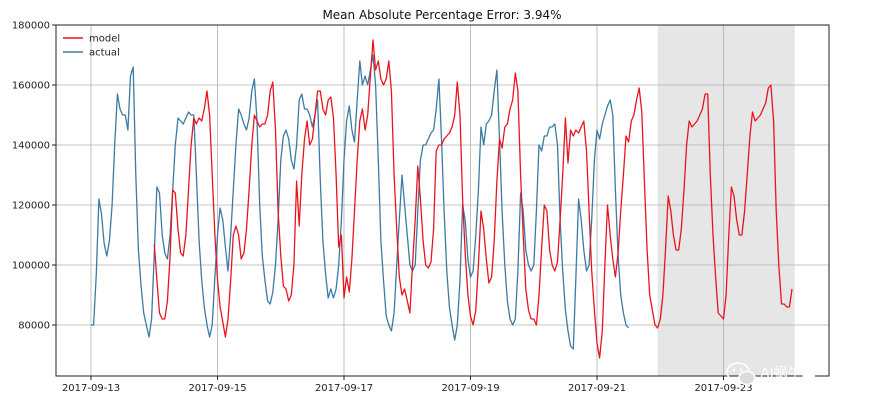 This screenshot has width=879, height=410. I want to click on wechat-icon, so click(741, 374).